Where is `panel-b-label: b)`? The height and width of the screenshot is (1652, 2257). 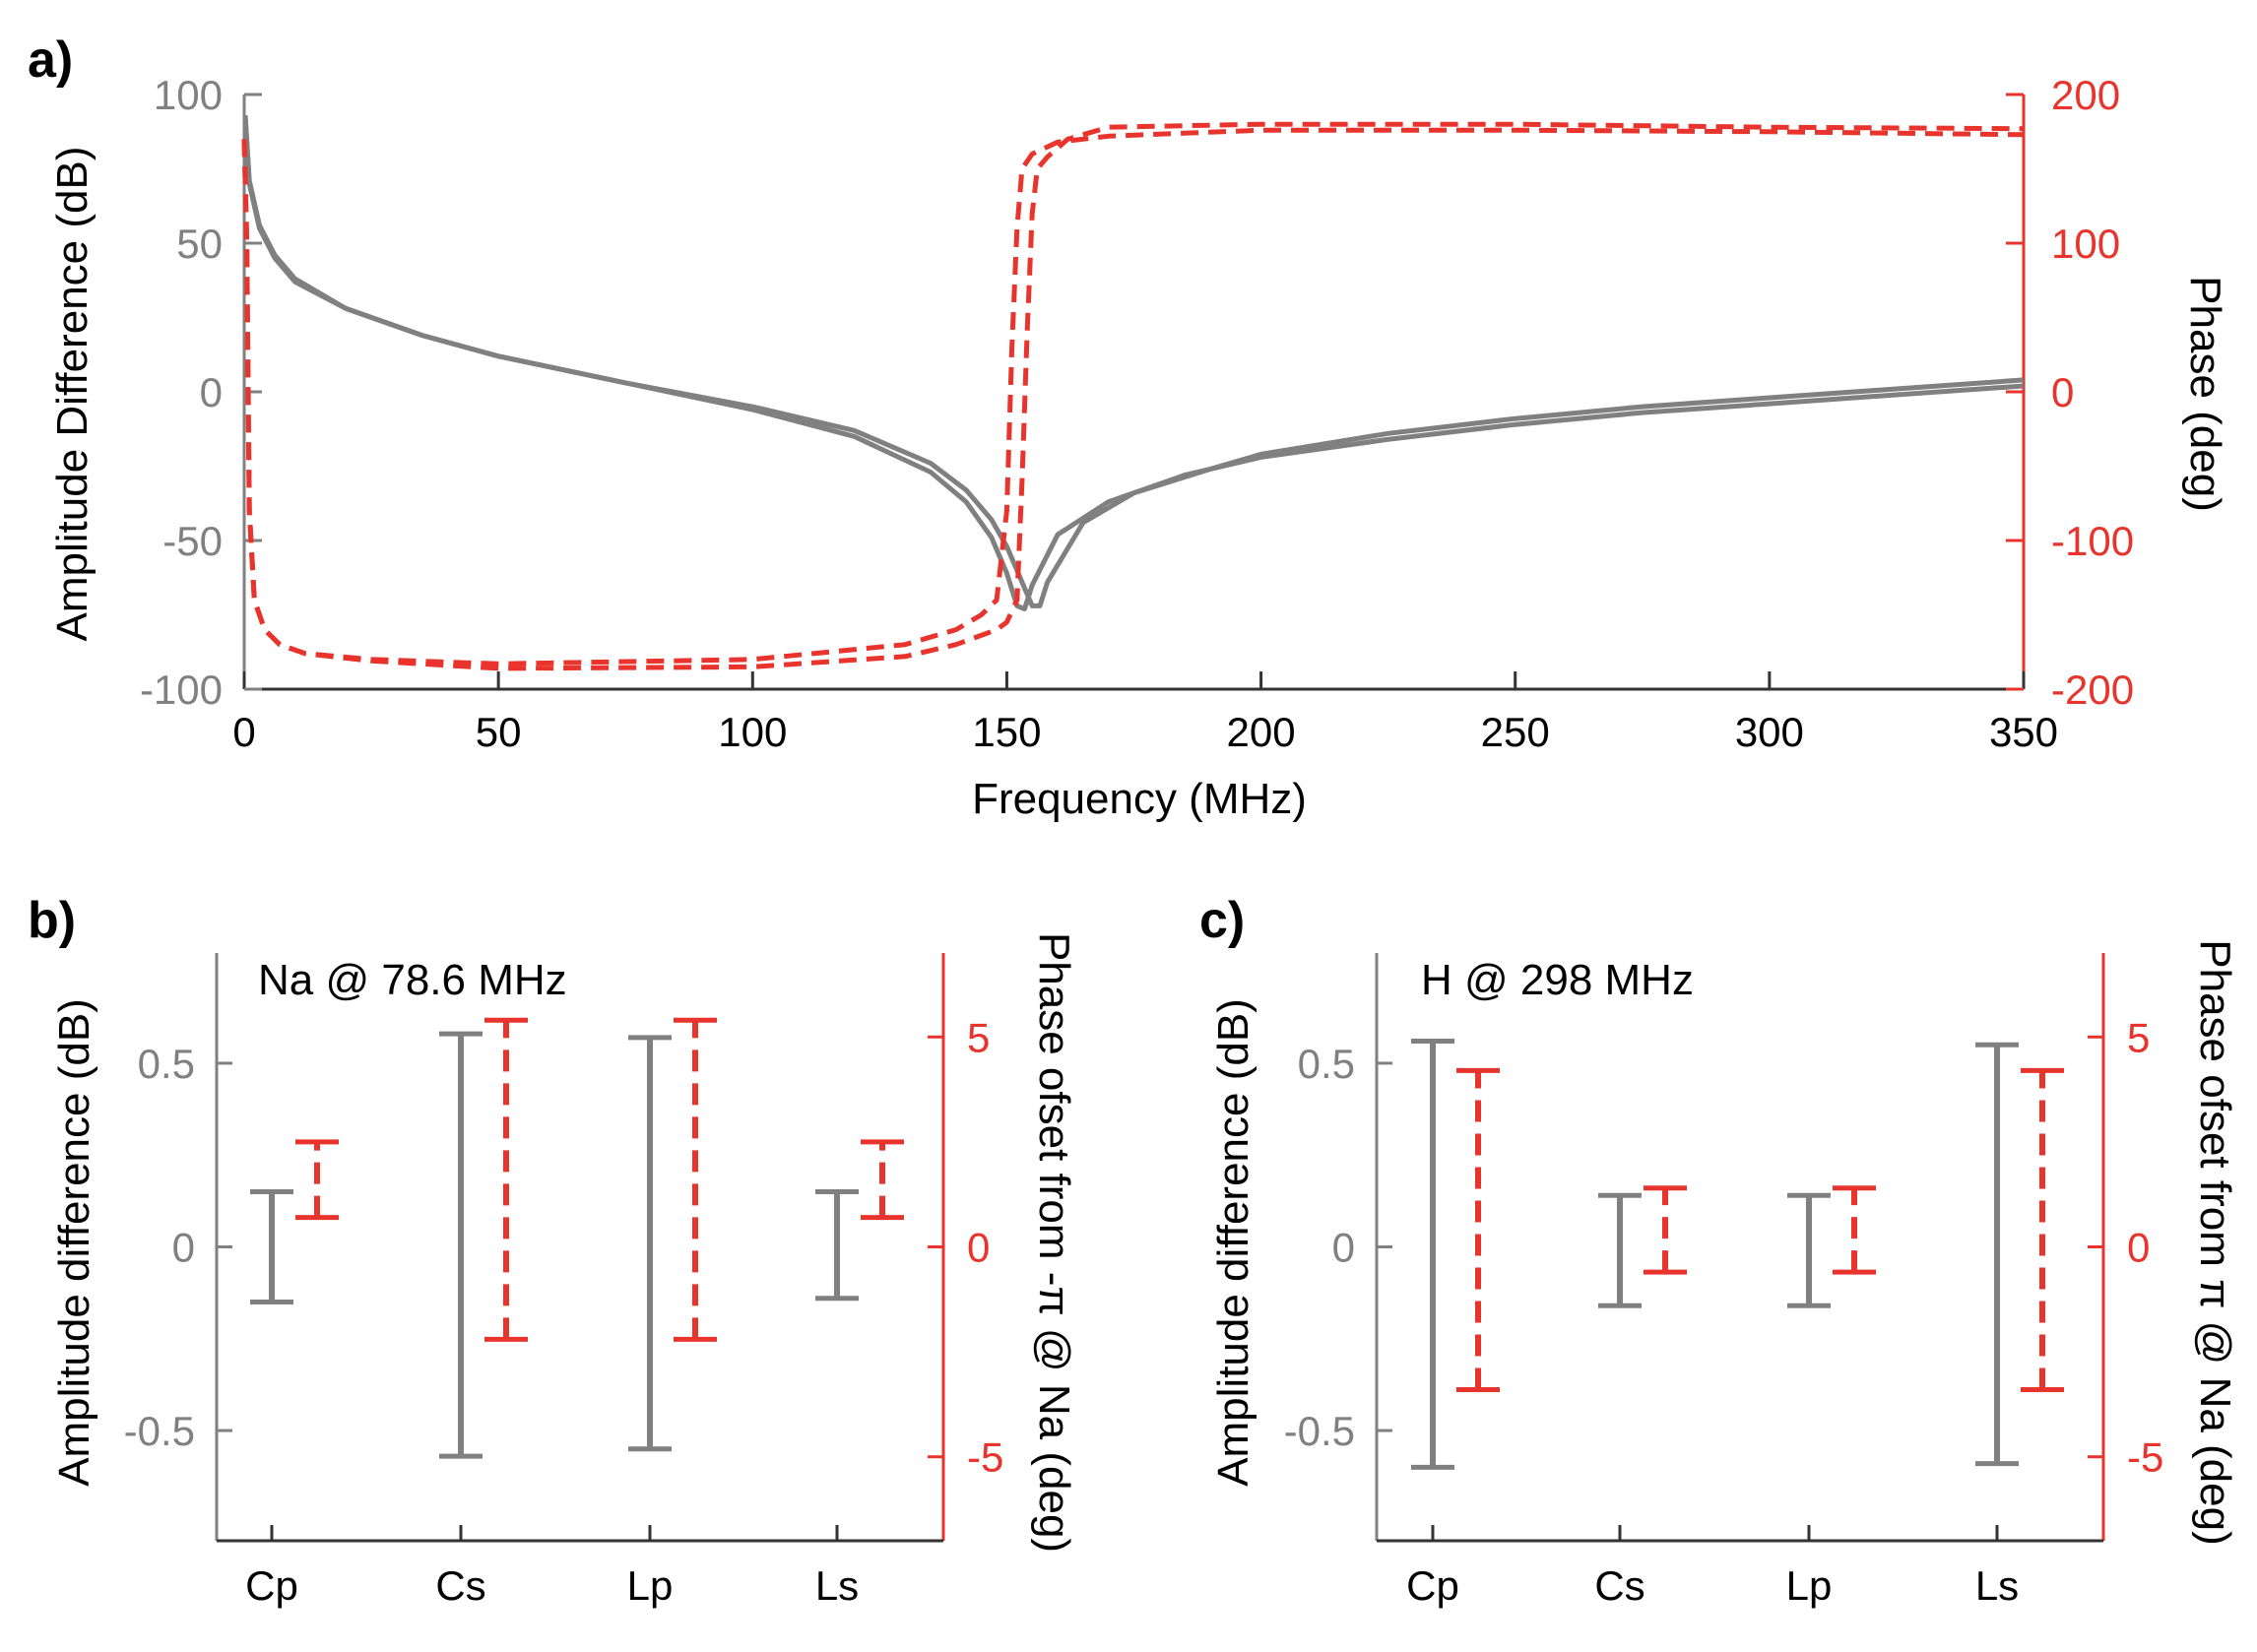 panel-b-label: b) is located at coordinates (52, 921).